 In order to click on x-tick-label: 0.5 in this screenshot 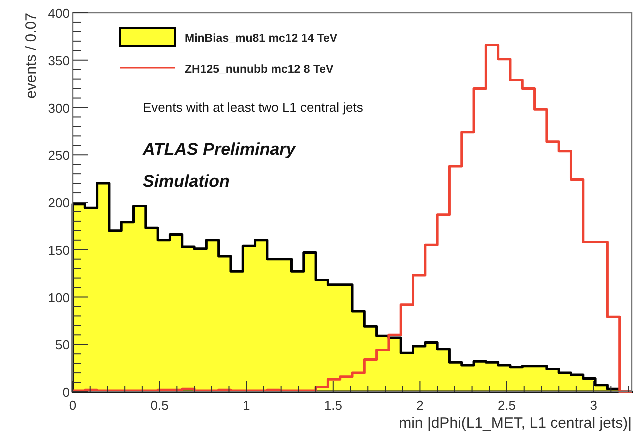, I will do `click(159, 405)`.